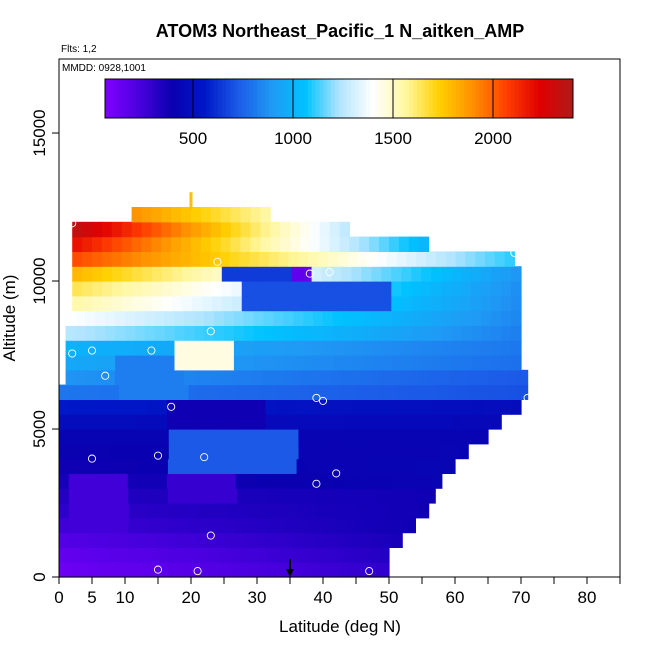  Describe the element at coordinates (339, 113) in the screenshot. I see `colorbar: 500 1000 1500 2000` at that location.